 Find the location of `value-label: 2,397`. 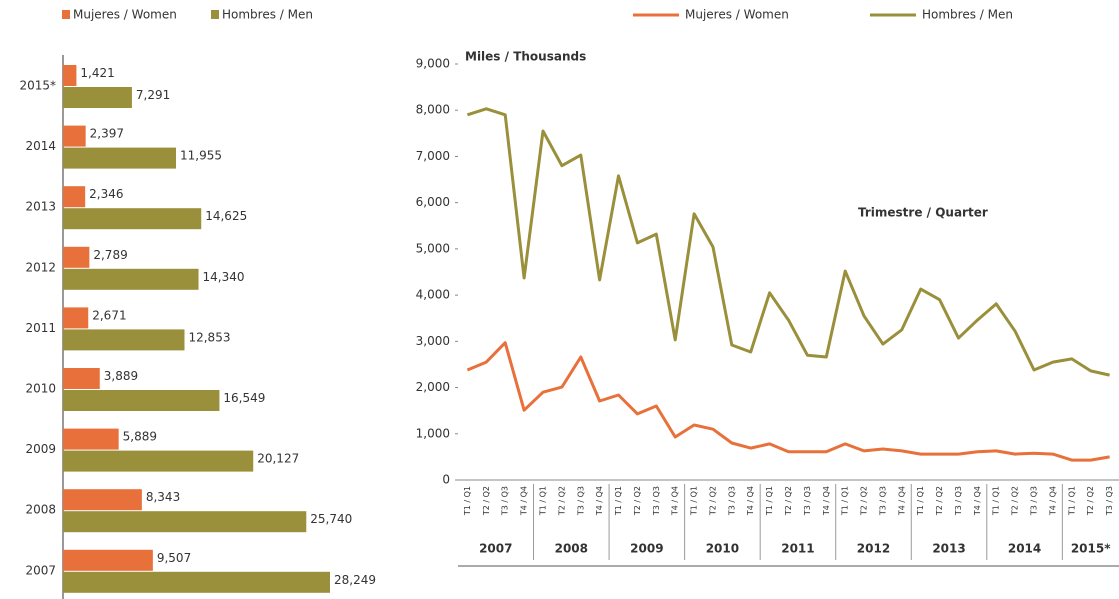

value-label: 2,397 is located at coordinates (107, 134).